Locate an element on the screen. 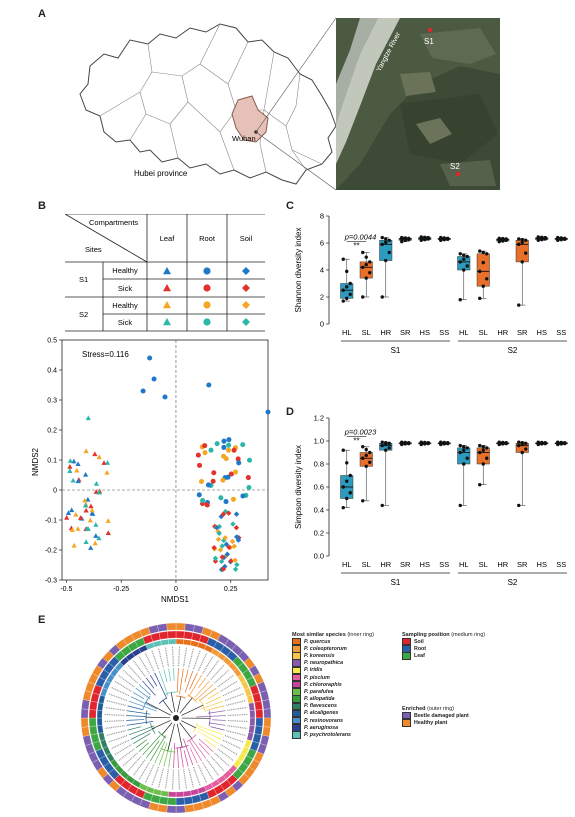  x-tick-label: SL is located at coordinates (483, 332).